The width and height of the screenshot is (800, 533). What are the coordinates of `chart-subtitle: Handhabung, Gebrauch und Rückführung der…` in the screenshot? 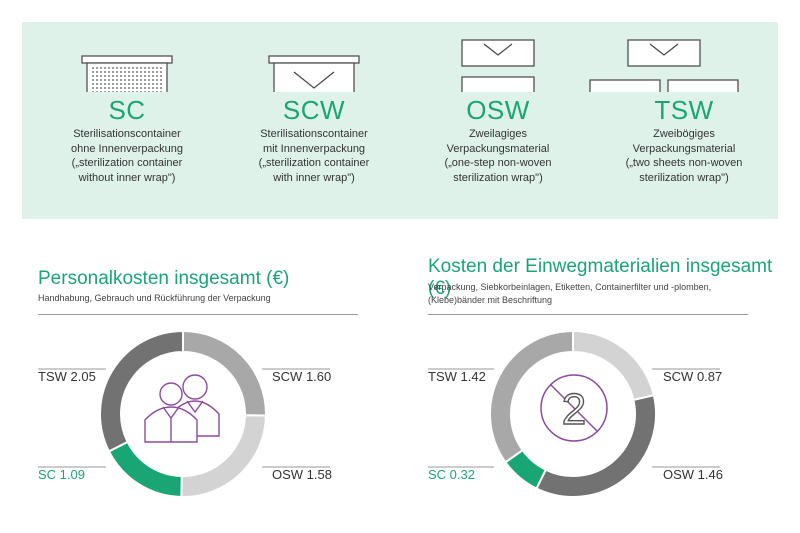 It's located at (154, 298).